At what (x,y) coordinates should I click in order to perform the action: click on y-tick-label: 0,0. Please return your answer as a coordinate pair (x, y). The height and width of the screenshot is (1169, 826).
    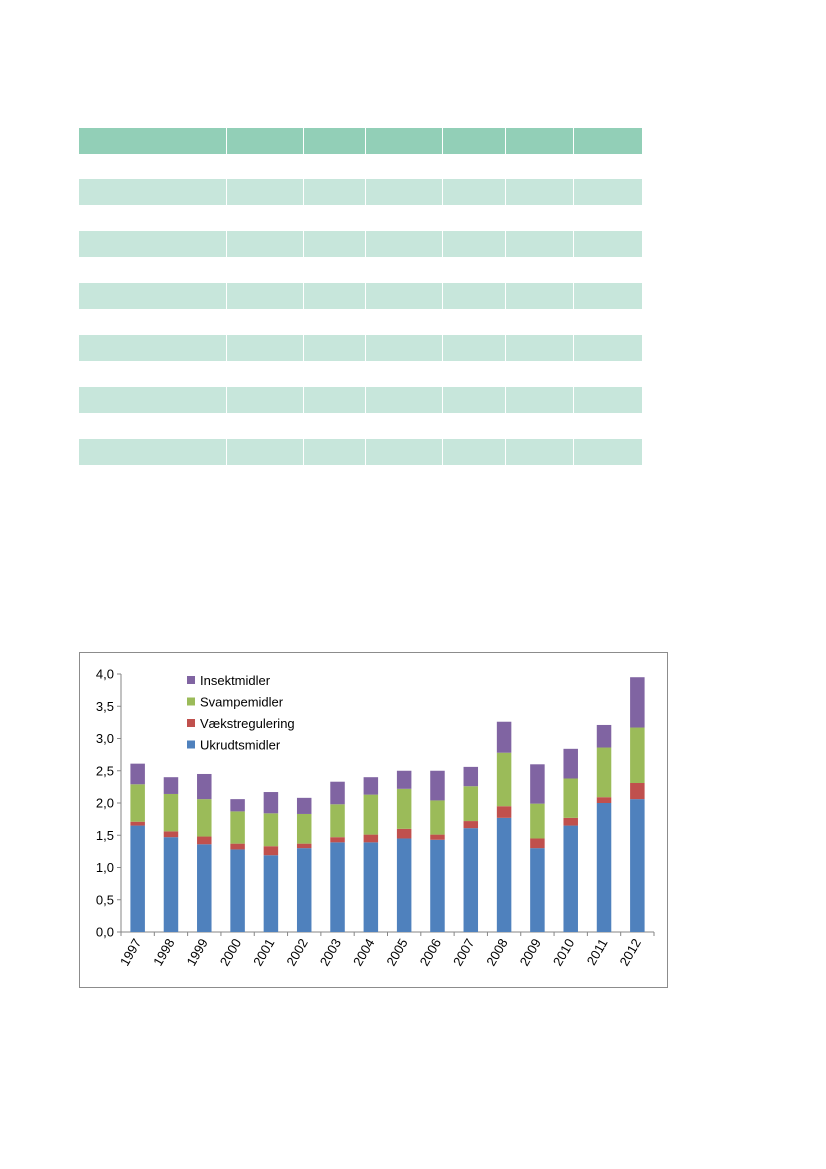
    Looking at the image, I should click on (105, 932).